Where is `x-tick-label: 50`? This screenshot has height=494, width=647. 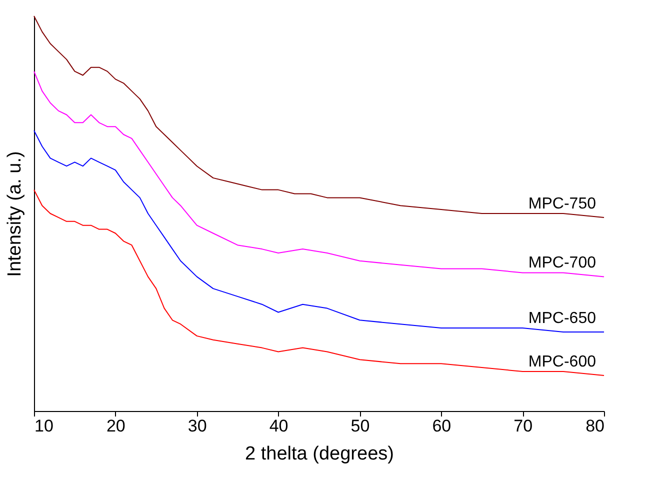
x-tick-label: 50 is located at coordinates (360, 426).